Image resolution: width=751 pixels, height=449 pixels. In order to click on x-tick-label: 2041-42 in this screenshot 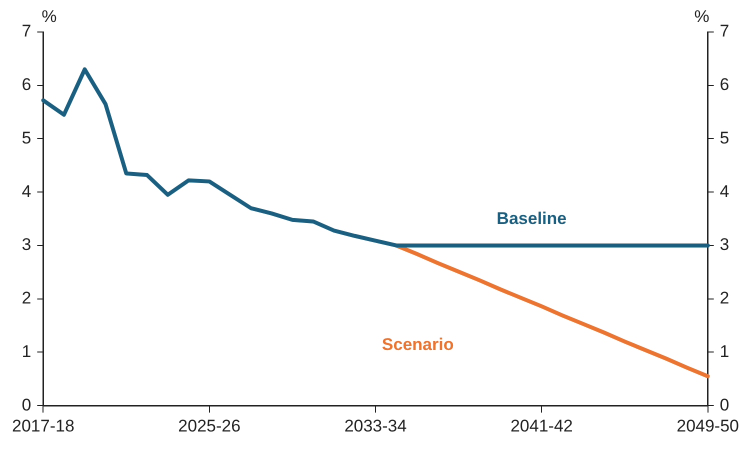, I will do `click(541, 426)`.